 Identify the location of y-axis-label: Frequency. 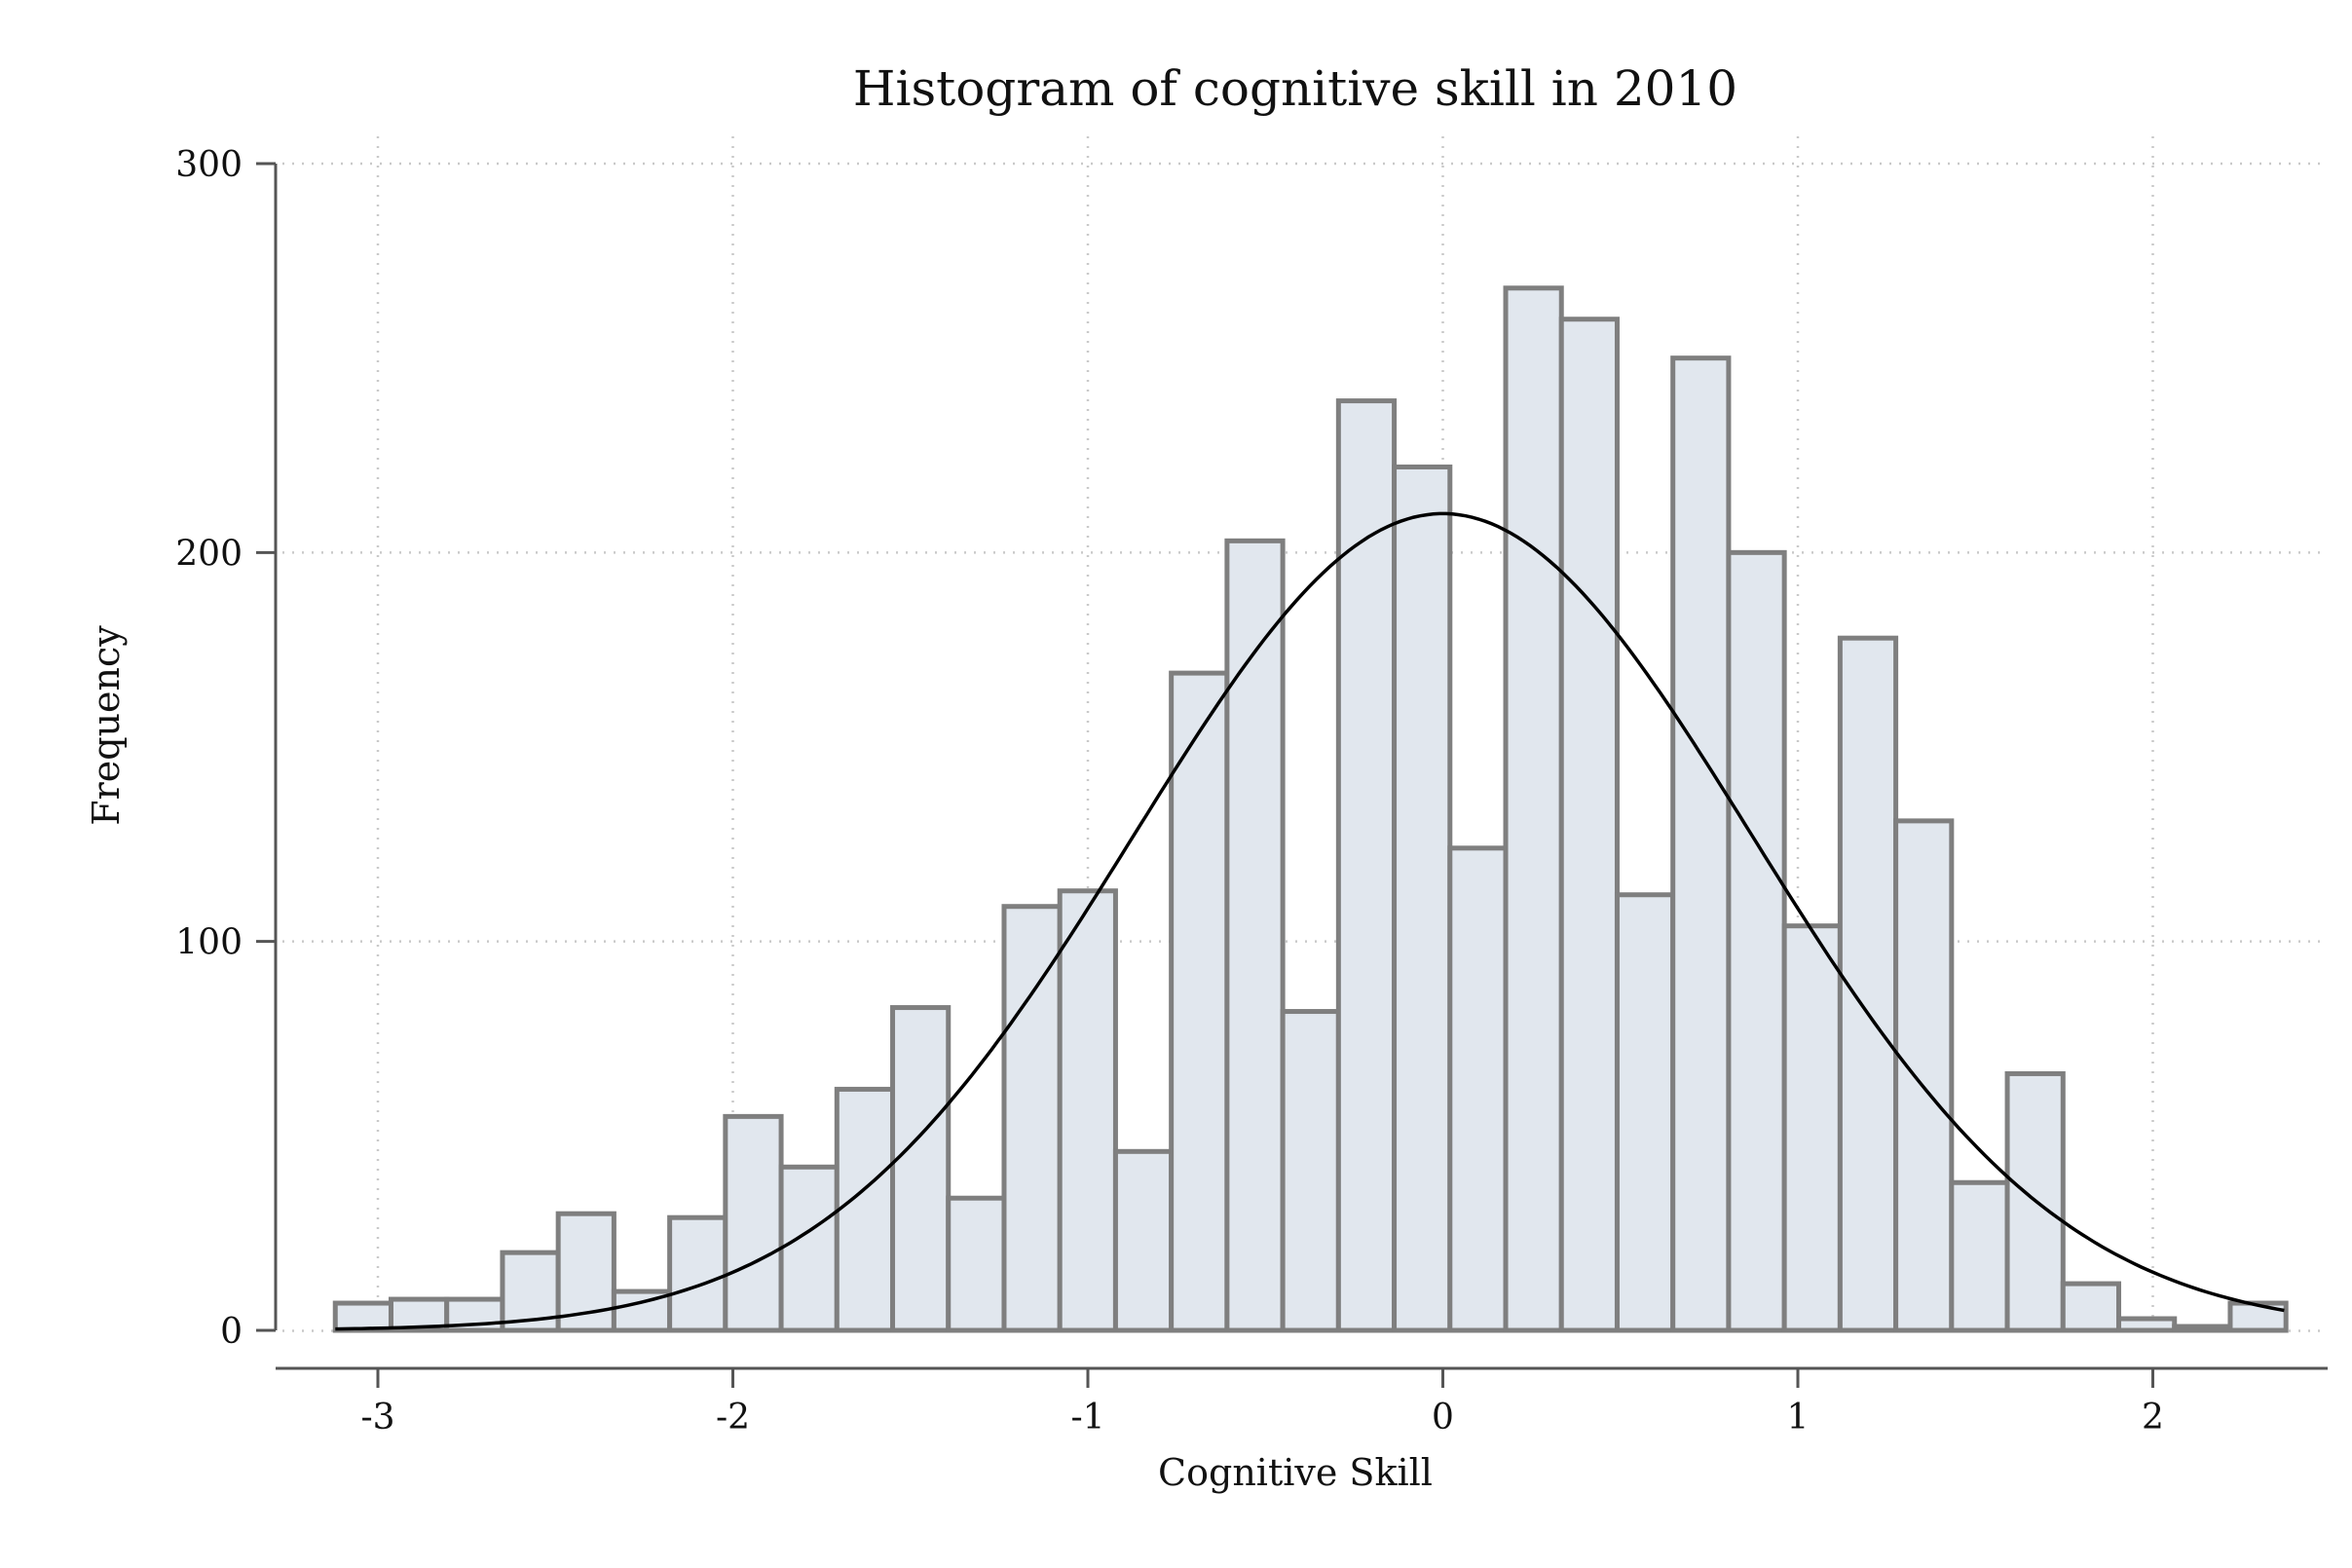
(106, 725).